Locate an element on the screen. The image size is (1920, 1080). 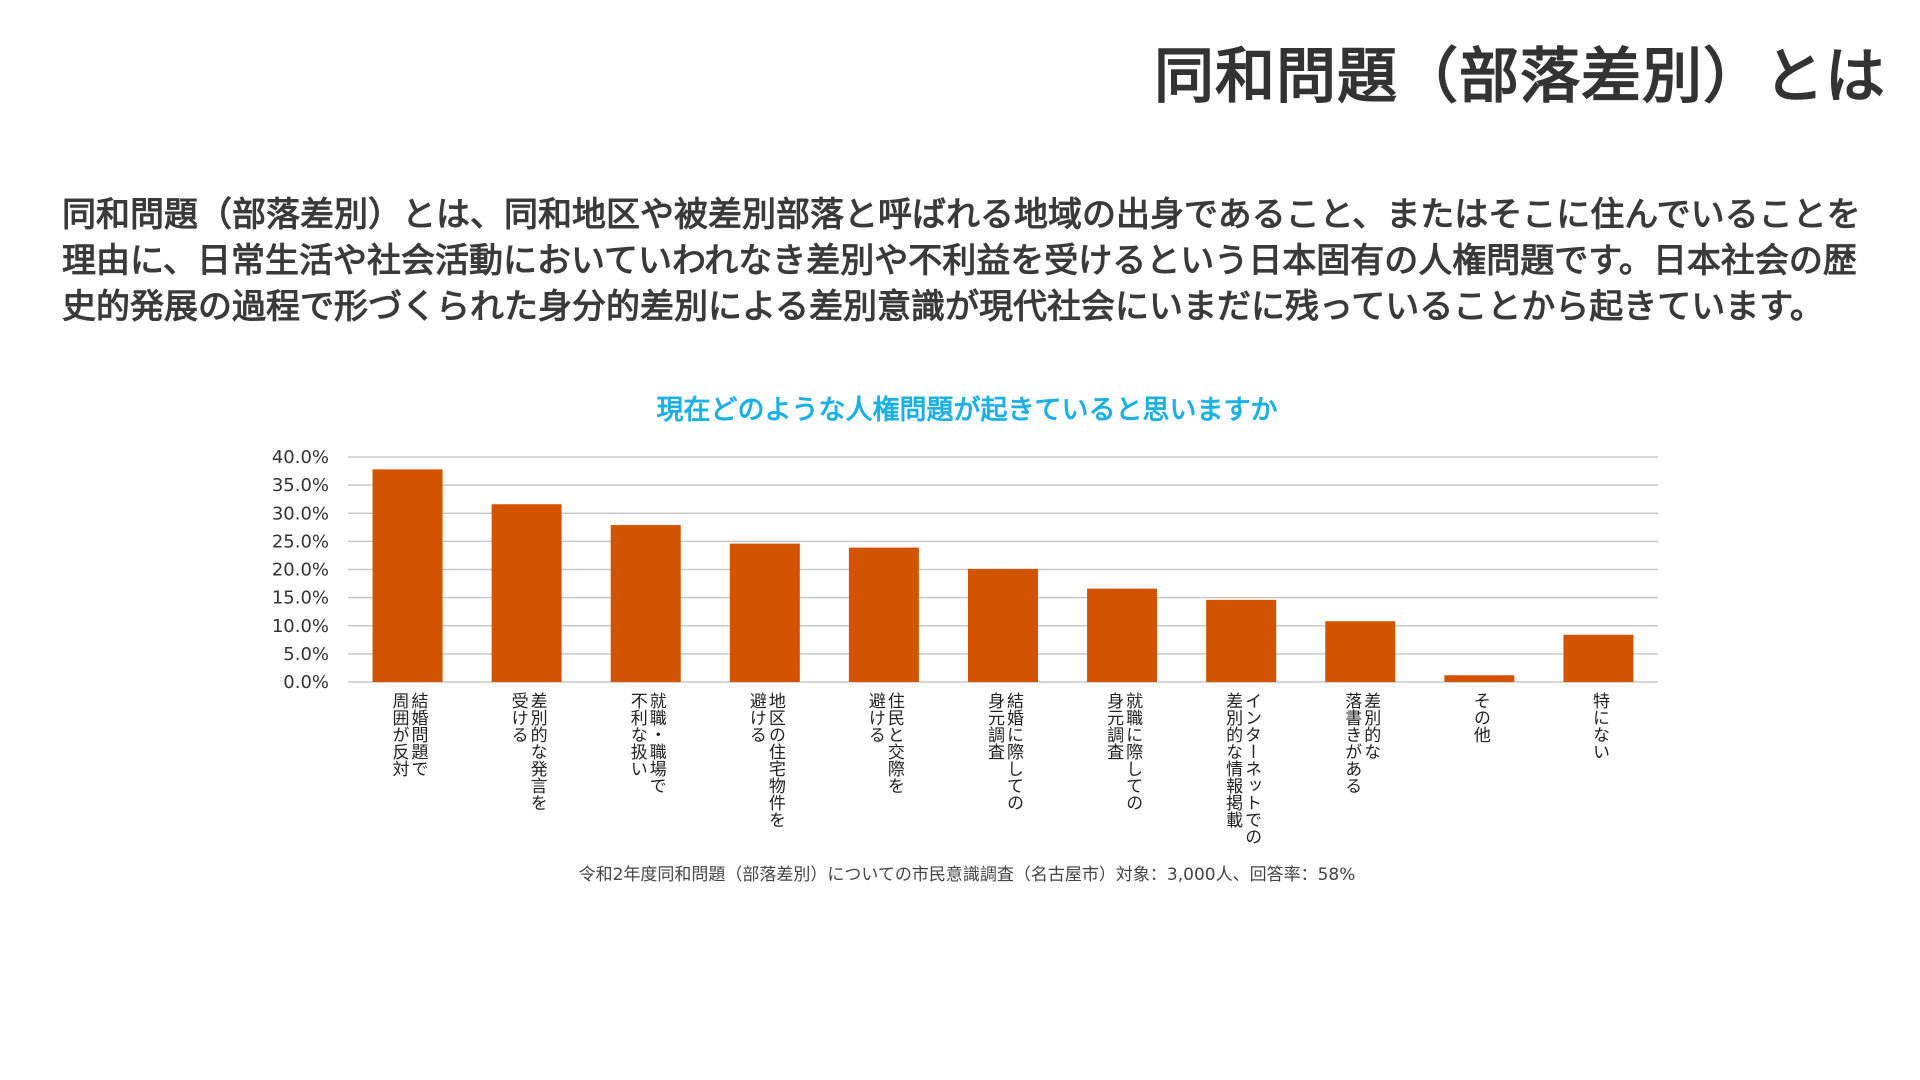
y-tick-label: 30.0% is located at coordinates (300, 513).